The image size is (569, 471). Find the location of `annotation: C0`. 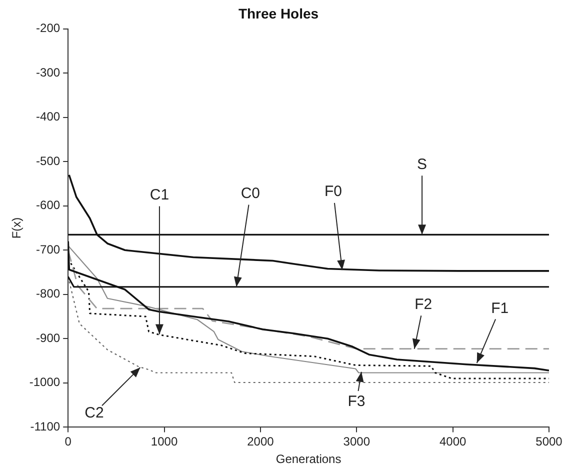

annotation: C0 is located at coordinates (250, 193).